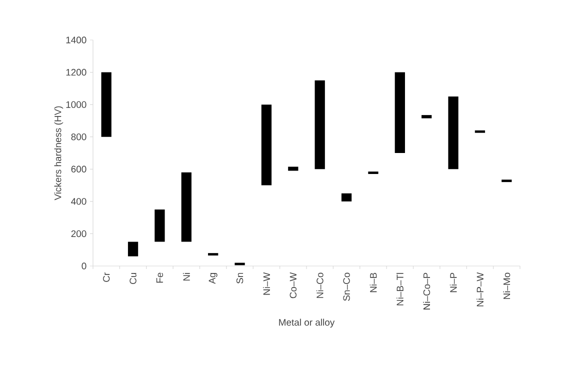  I want to click on x-tick-label: Co–W, so click(293, 285).